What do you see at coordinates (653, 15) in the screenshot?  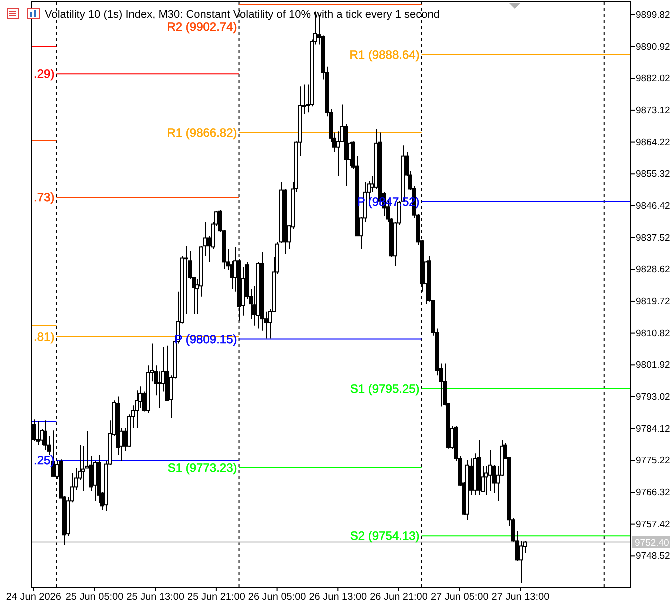 I see `y-tick-label: 9899.82` at bounding box center [653, 15].